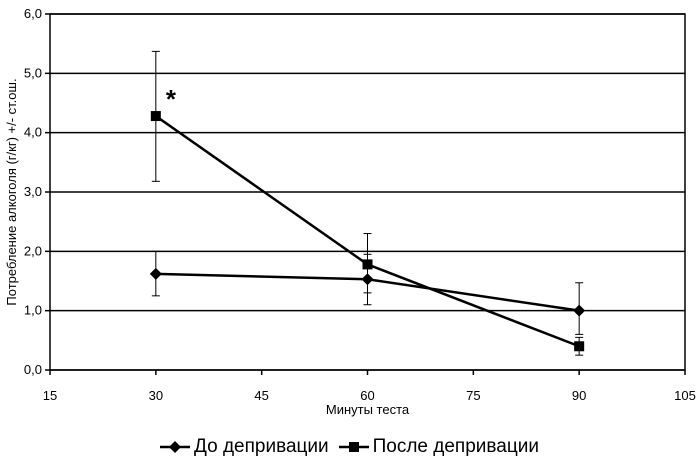 This screenshot has height=470, width=699. What do you see at coordinates (579, 395) in the screenshot?
I see `x-tick-label: 90` at bounding box center [579, 395].